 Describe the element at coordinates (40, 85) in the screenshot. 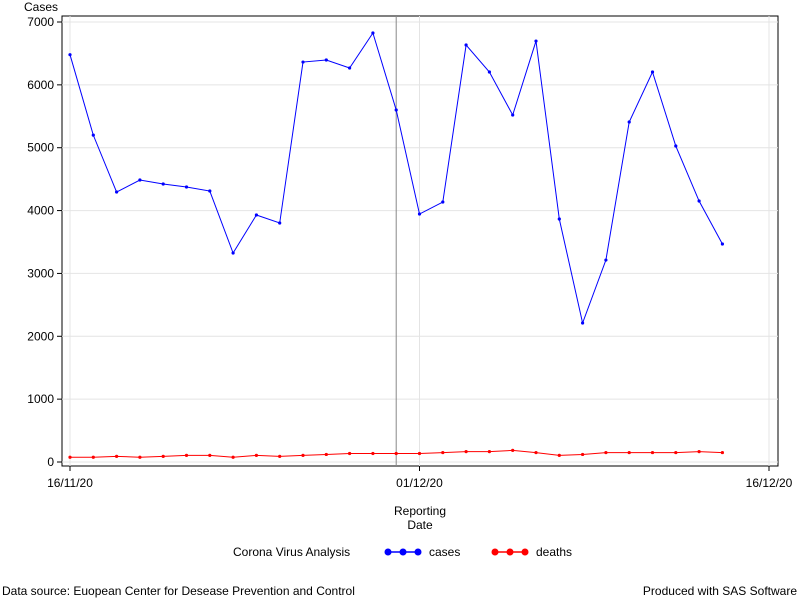

I see `y-tick-label: 6000` at that location.